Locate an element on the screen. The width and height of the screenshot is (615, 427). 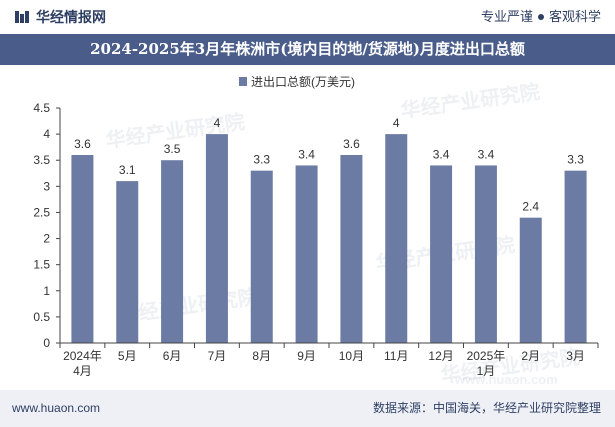
bottom-bar: www.huaon.com 数据来源：中国海关，华经产业研究院整理 is located at coordinates (307, 408).